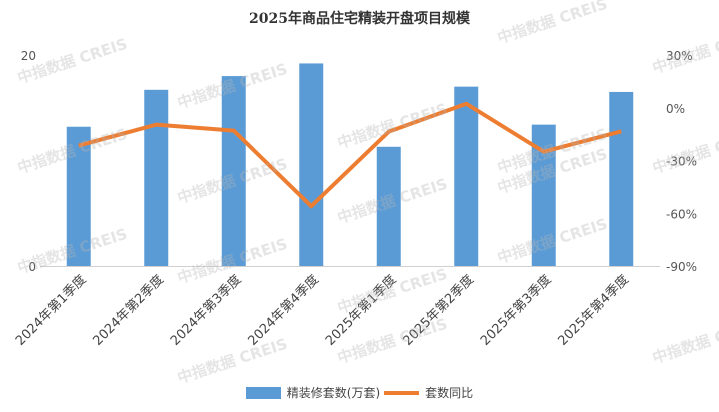 This screenshot has width=719, height=412. What do you see at coordinates (593, 310) in the screenshot?
I see `category-label: 2025年第4季度` at bounding box center [593, 310].